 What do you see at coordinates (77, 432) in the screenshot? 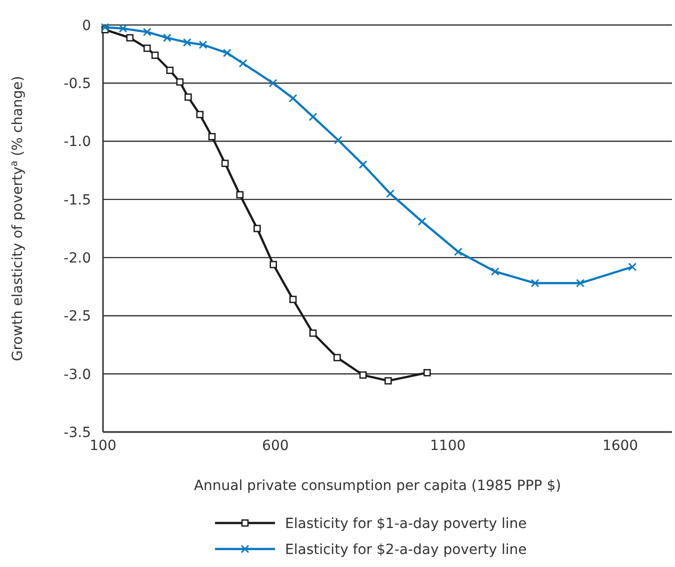
I see `y-tick-label: -3.5` at bounding box center [77, 432].